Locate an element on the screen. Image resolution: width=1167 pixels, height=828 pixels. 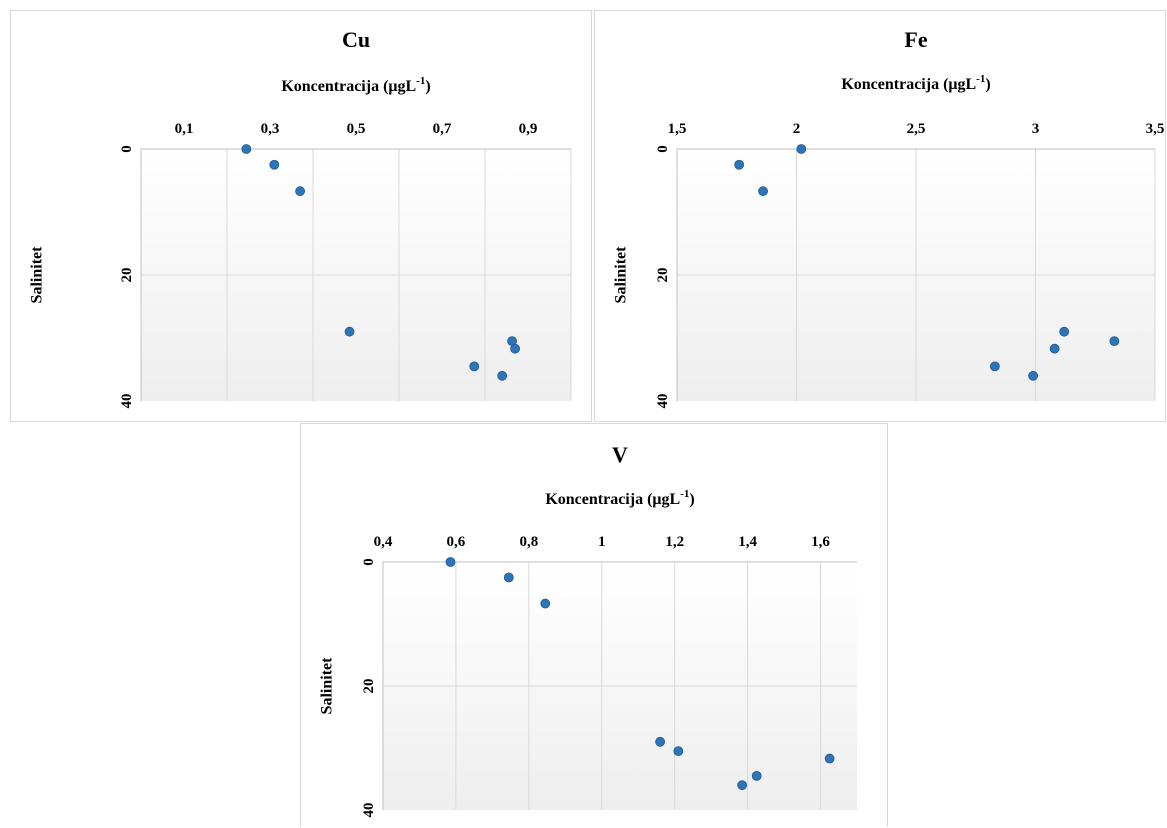
x-tick-label: 2,5 is located at coordinates (916, 129).